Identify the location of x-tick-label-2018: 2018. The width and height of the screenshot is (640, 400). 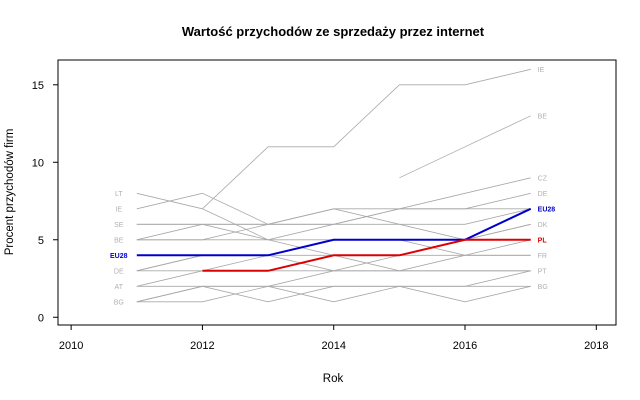
(596, 346).